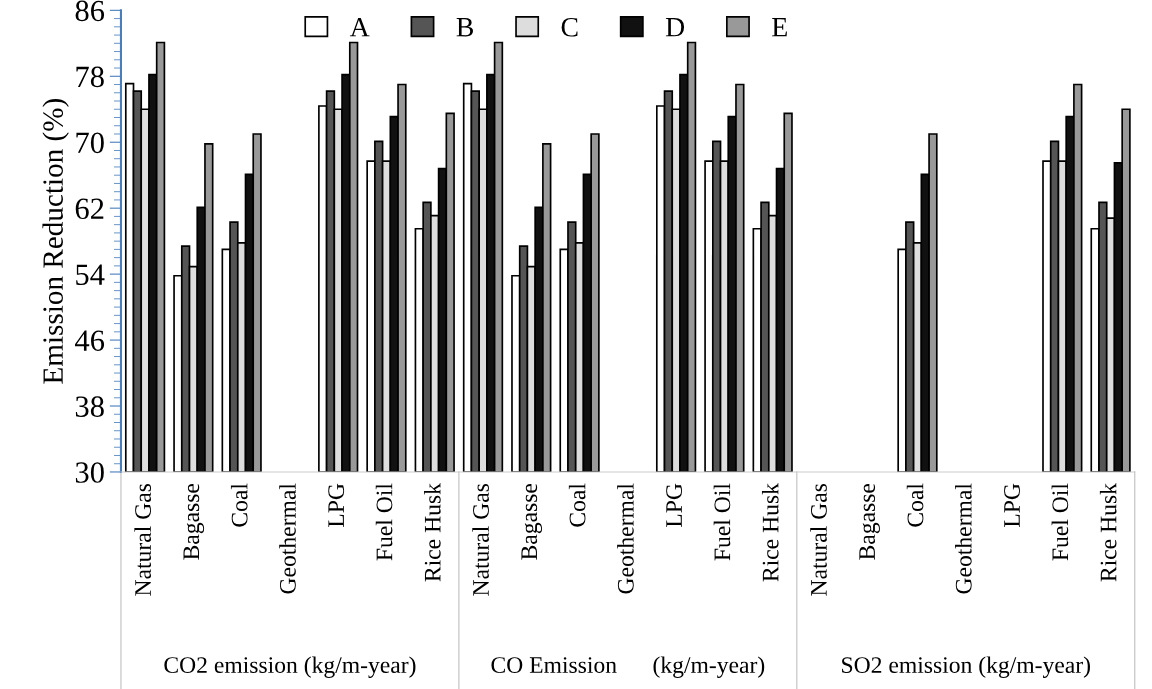  What do you see at coordinates (55, 241) in the screenshot?
I see `y-axis-title: Emission Reduction (%)` at bounding box center [55, 241].